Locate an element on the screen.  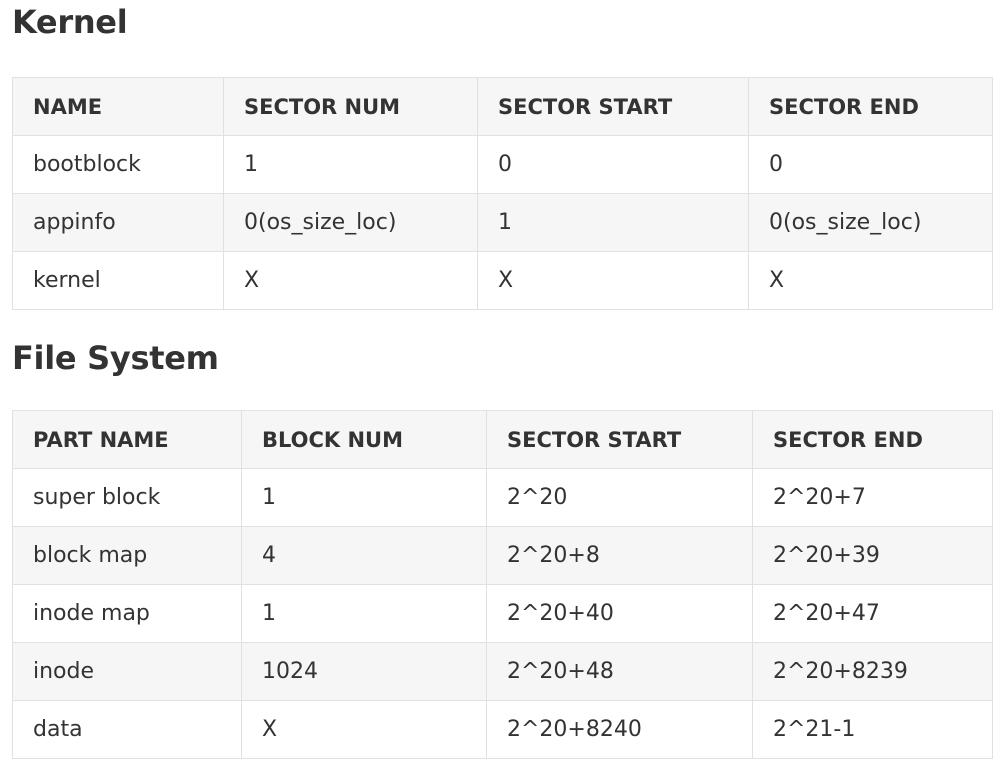
table-row: data X 2^20+8240 2^21-1 is located at coordinates (502, 729).